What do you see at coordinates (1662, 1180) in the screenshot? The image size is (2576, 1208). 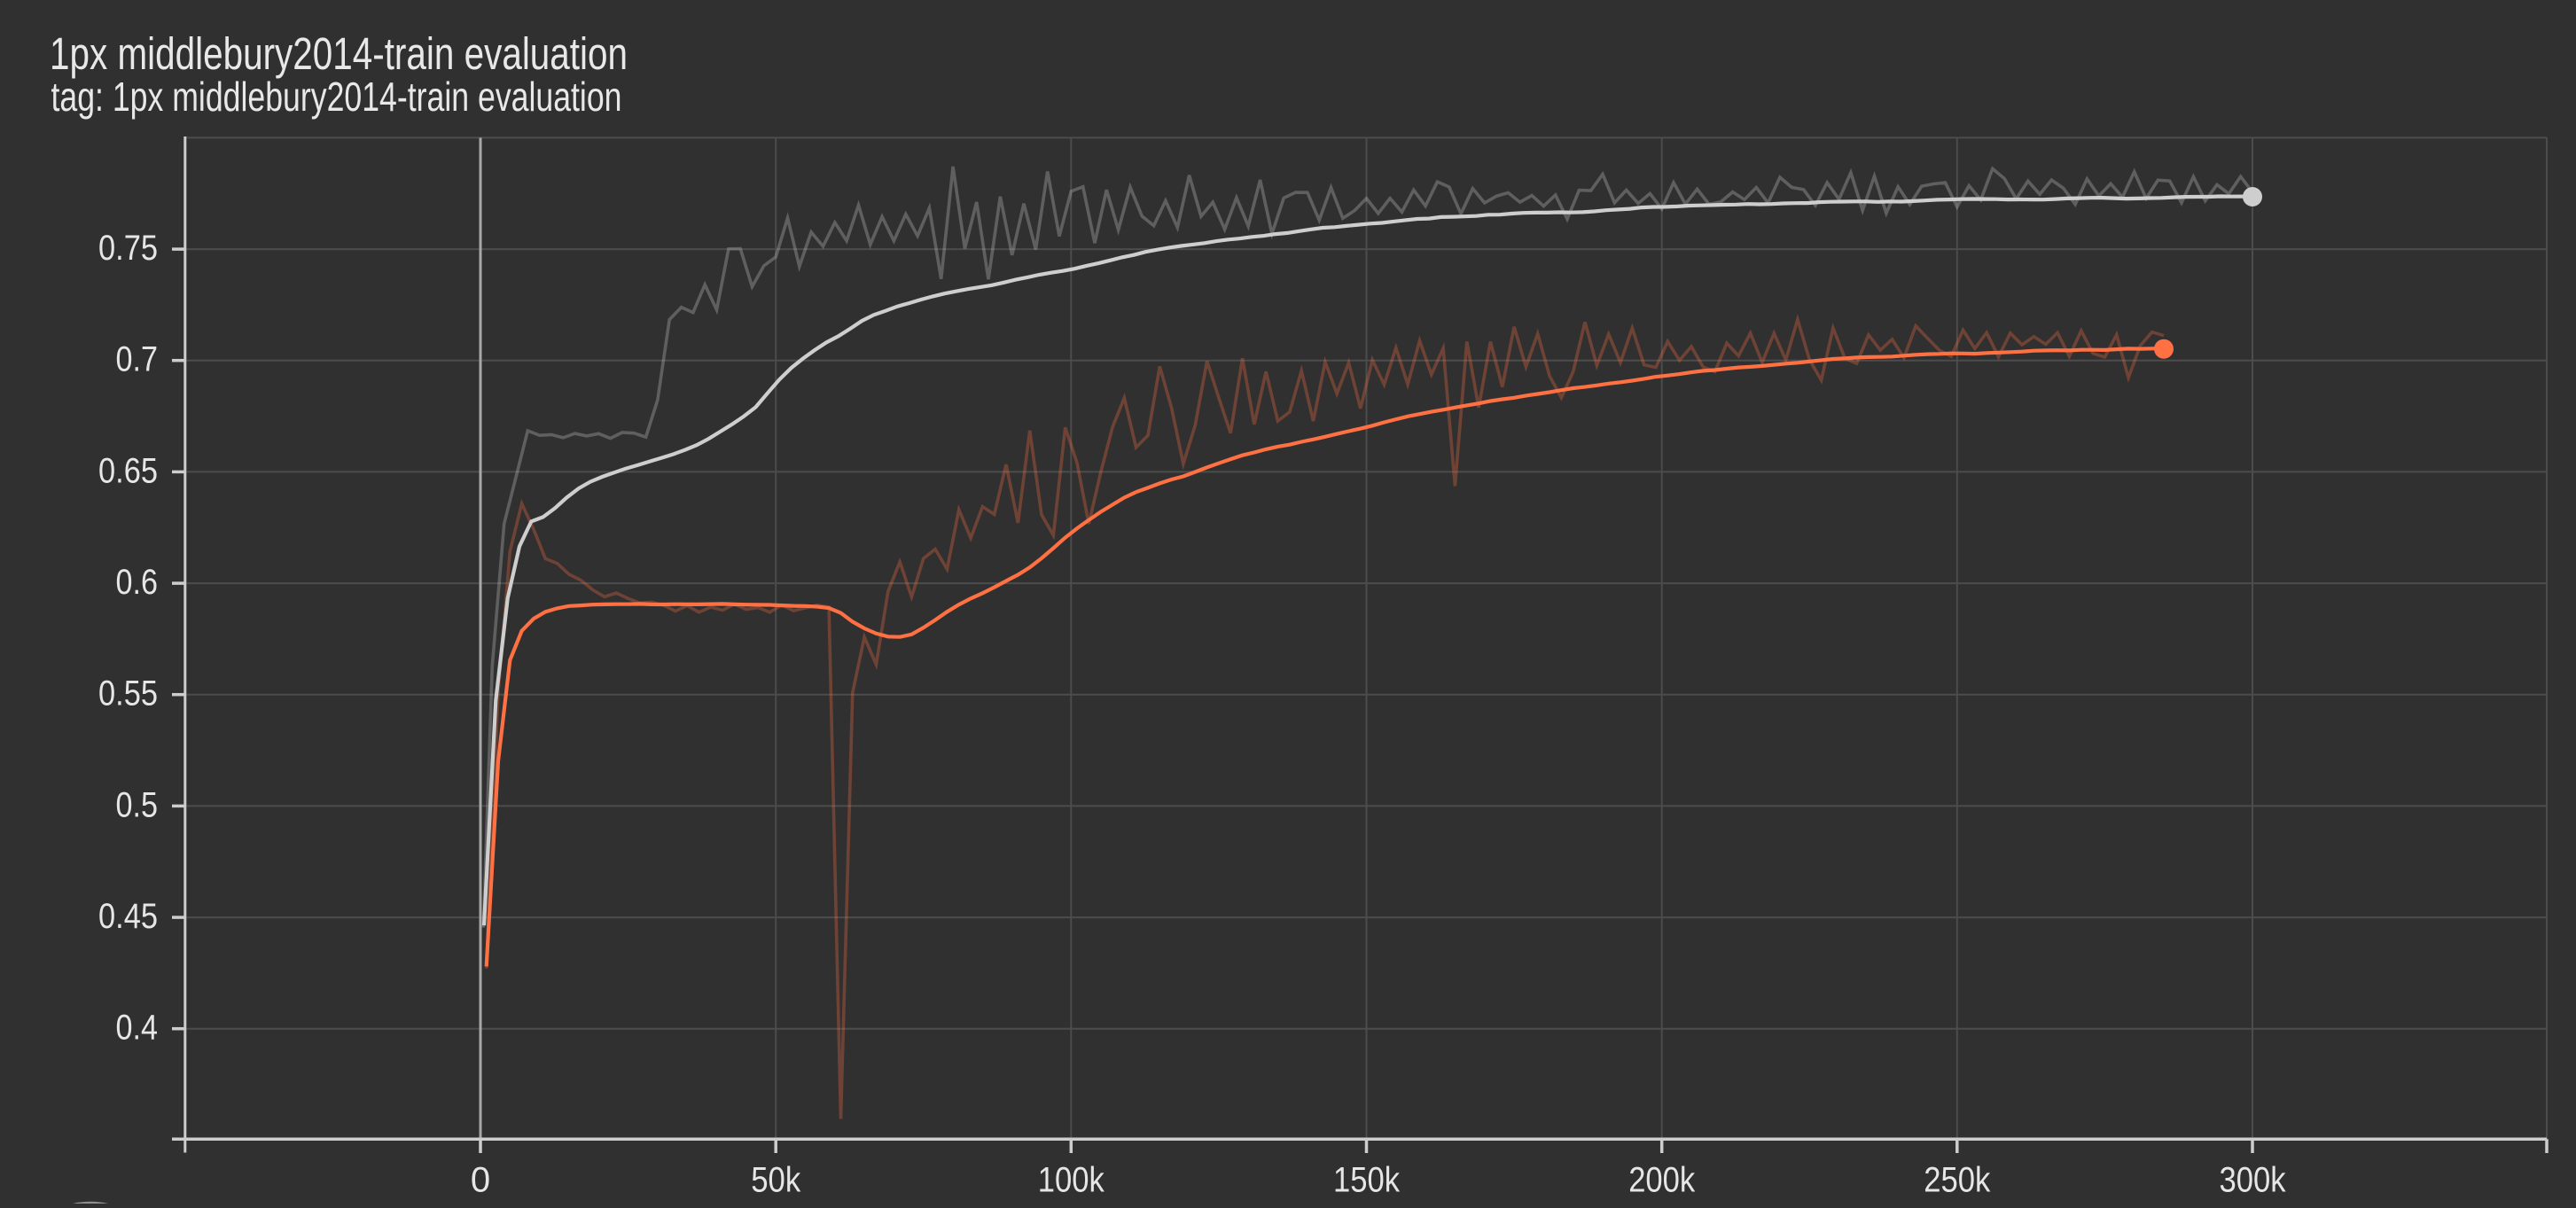 I see `svg-text: 200k` at bounding box center [1662, 1180].